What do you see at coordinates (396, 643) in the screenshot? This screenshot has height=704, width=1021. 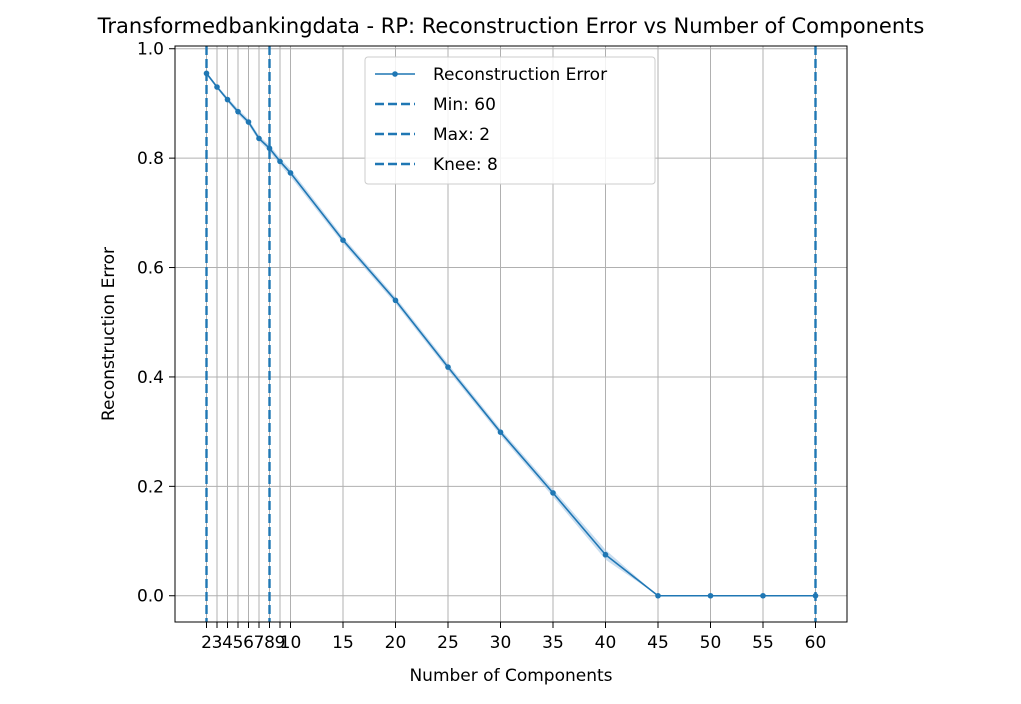 I see `x-tick-label: 20` at bounding box center [396, 643].